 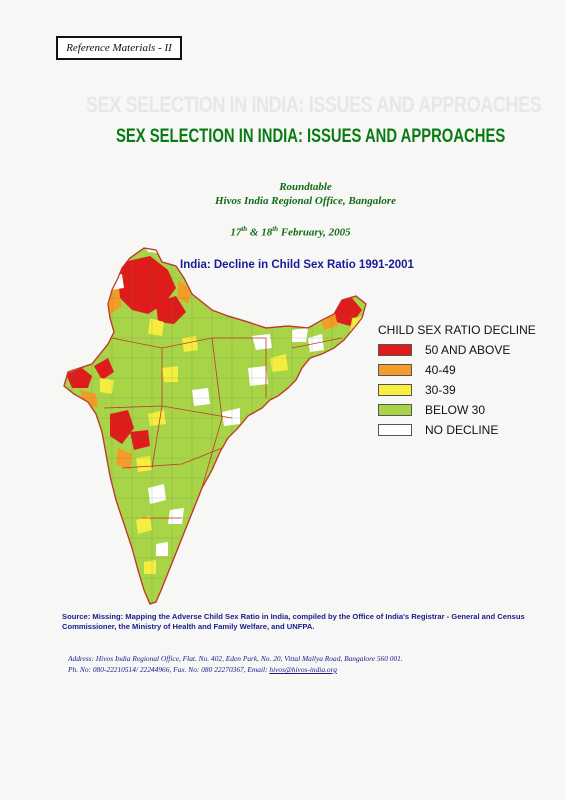 What do you see at coordinates (170, 374) in the screenshot?
I see `region-low-central` at bounding box center [170, 374].